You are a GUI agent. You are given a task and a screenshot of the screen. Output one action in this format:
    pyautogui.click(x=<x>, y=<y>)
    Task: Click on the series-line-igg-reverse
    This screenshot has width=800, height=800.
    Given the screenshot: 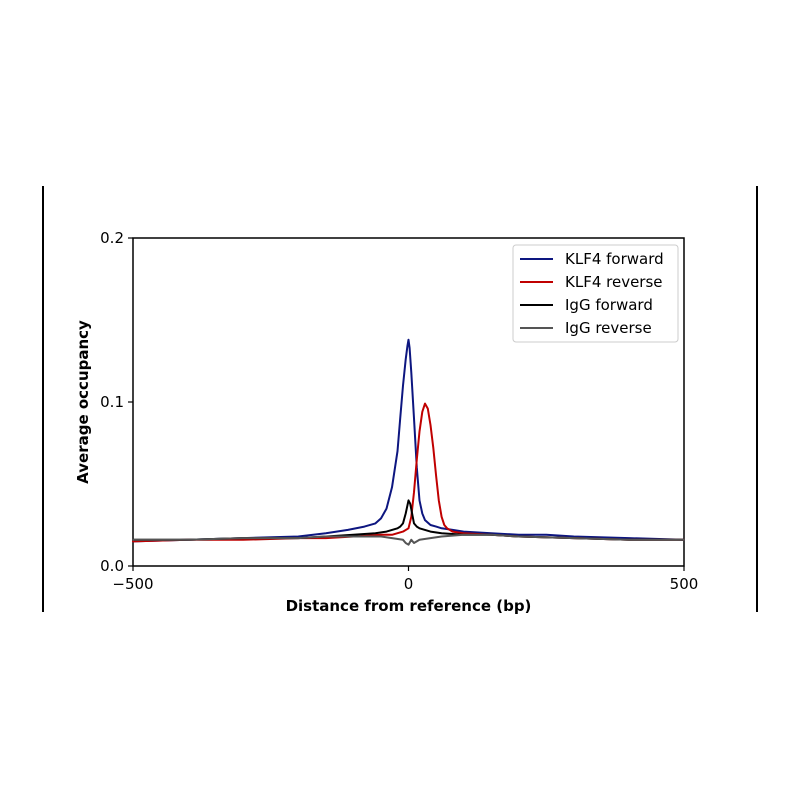 What is the action you would take?
    pyautogui.click(x=408, y=539)
    